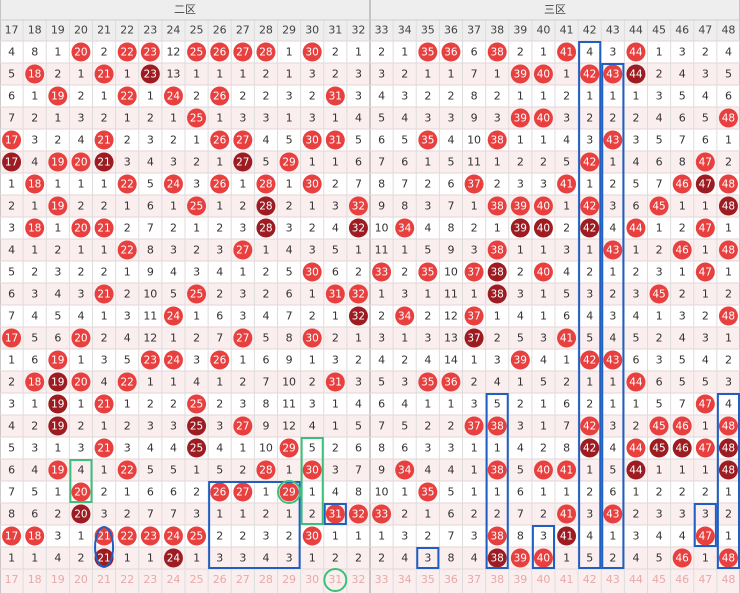  Describe the element at coordinates (381, 184) in the screenshot. I see `miss-count: 8` at that location.